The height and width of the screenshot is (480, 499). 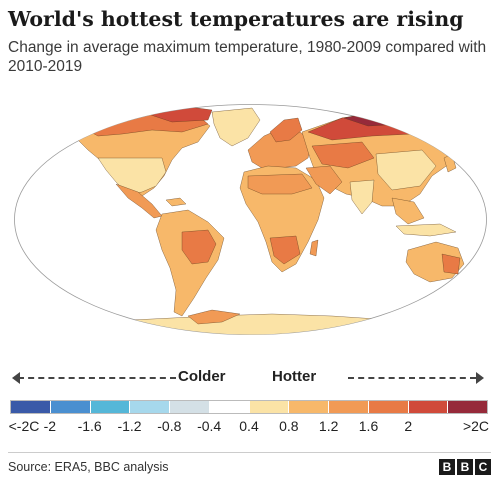 I want to click on arrow-left-icon, so click(x=16, y=378).